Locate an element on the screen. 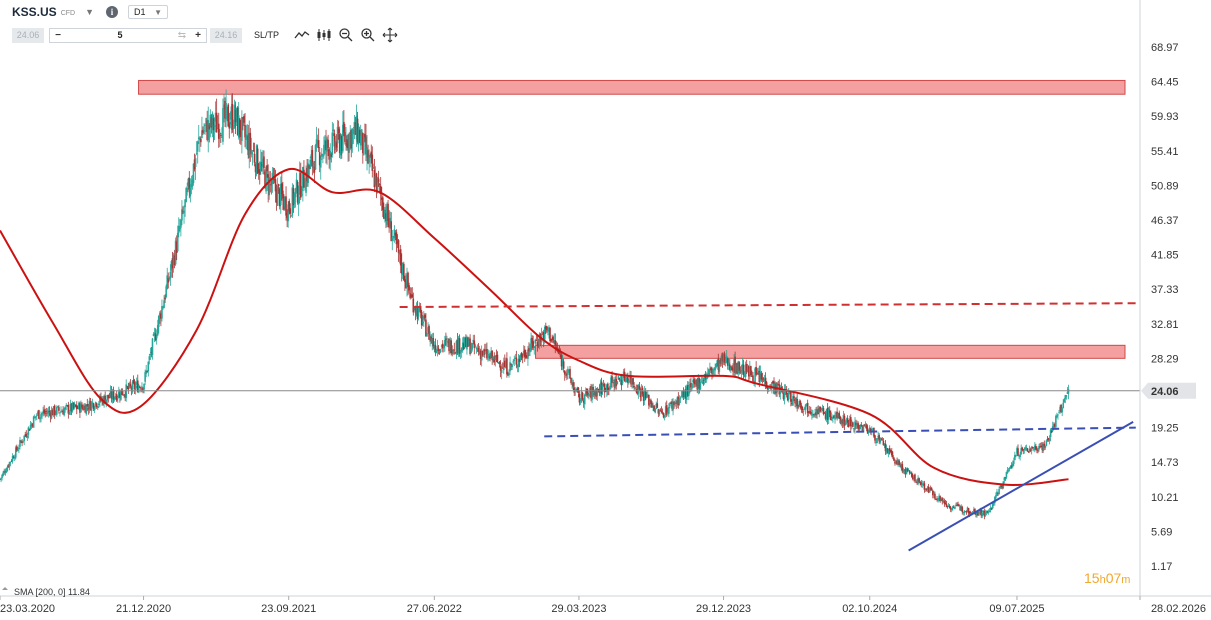 Image resolution: width=1211 pixels, height=620 pixels. sell-price-button: 24.06 is located at coordinates (28, 35).